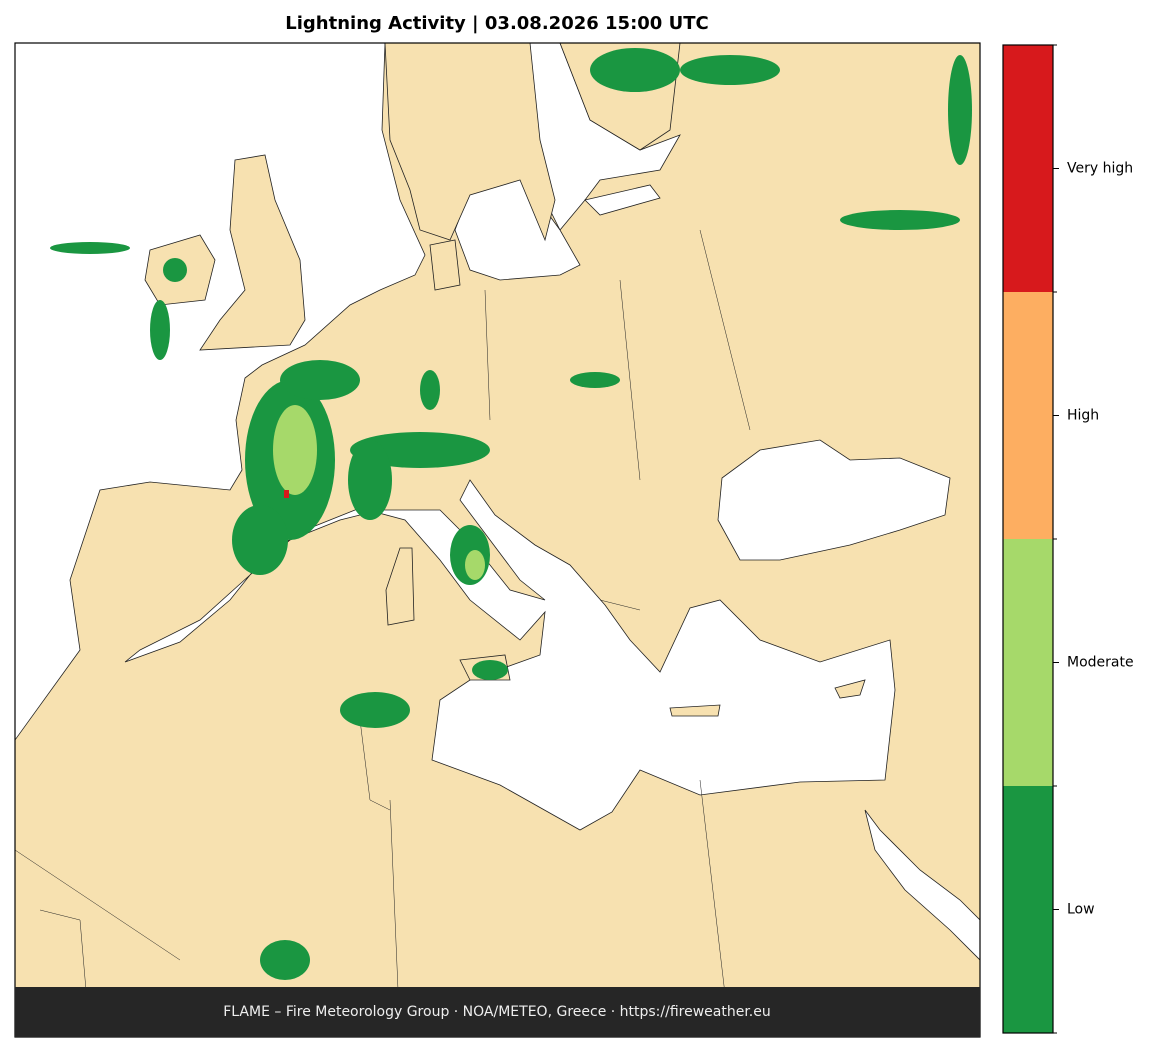 This screenshot has width=1161, height=1052. What do you see at coordinates (252, 252) in the screenshot?
I see `britain` at bounding box center [252, 252].